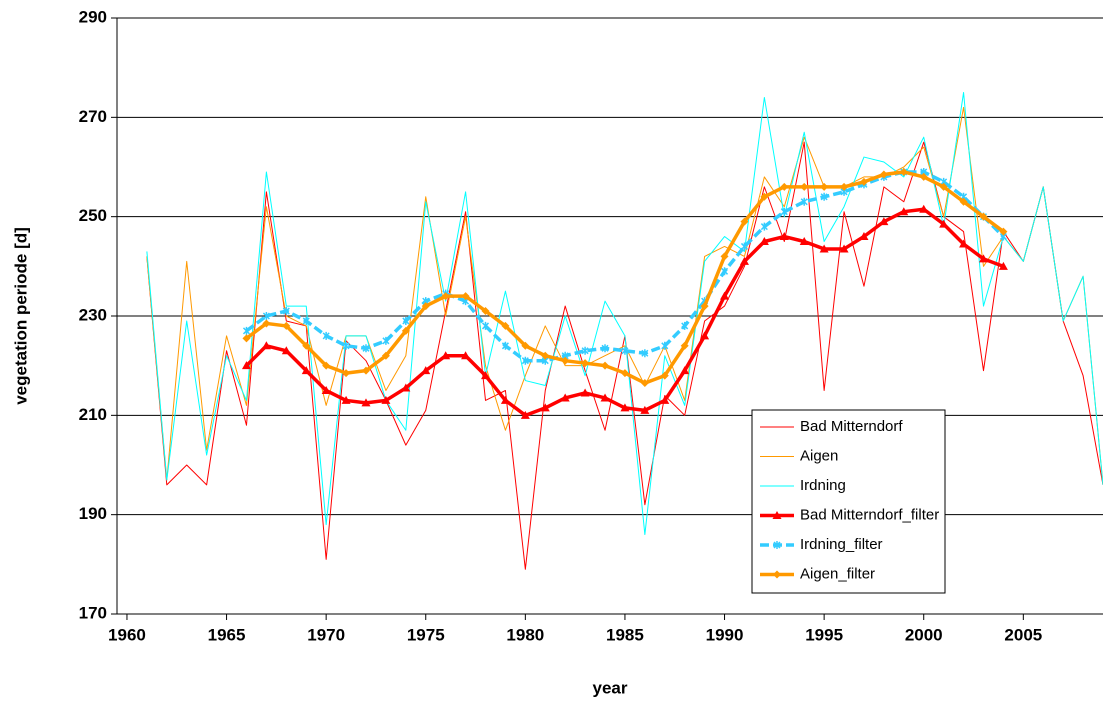  Describe the element at coordinates (610, 687) in the screenshot. I see `x-axis-label: year` at that location.